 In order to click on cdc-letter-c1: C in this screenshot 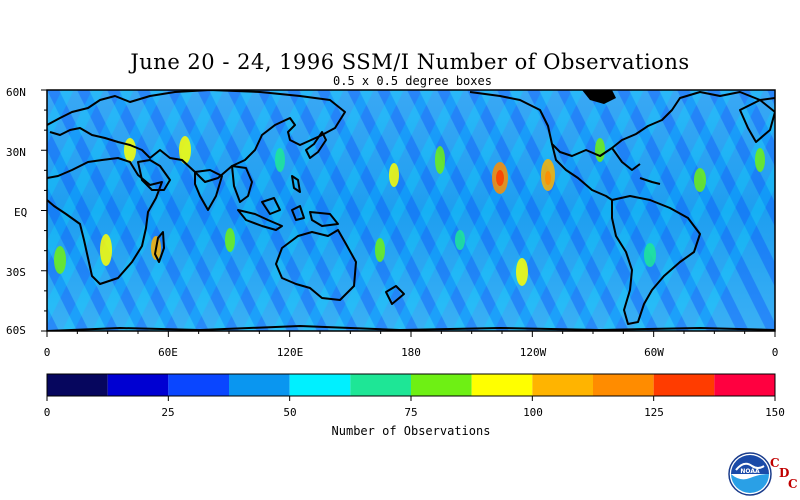, I will do `click(775, 463)`.